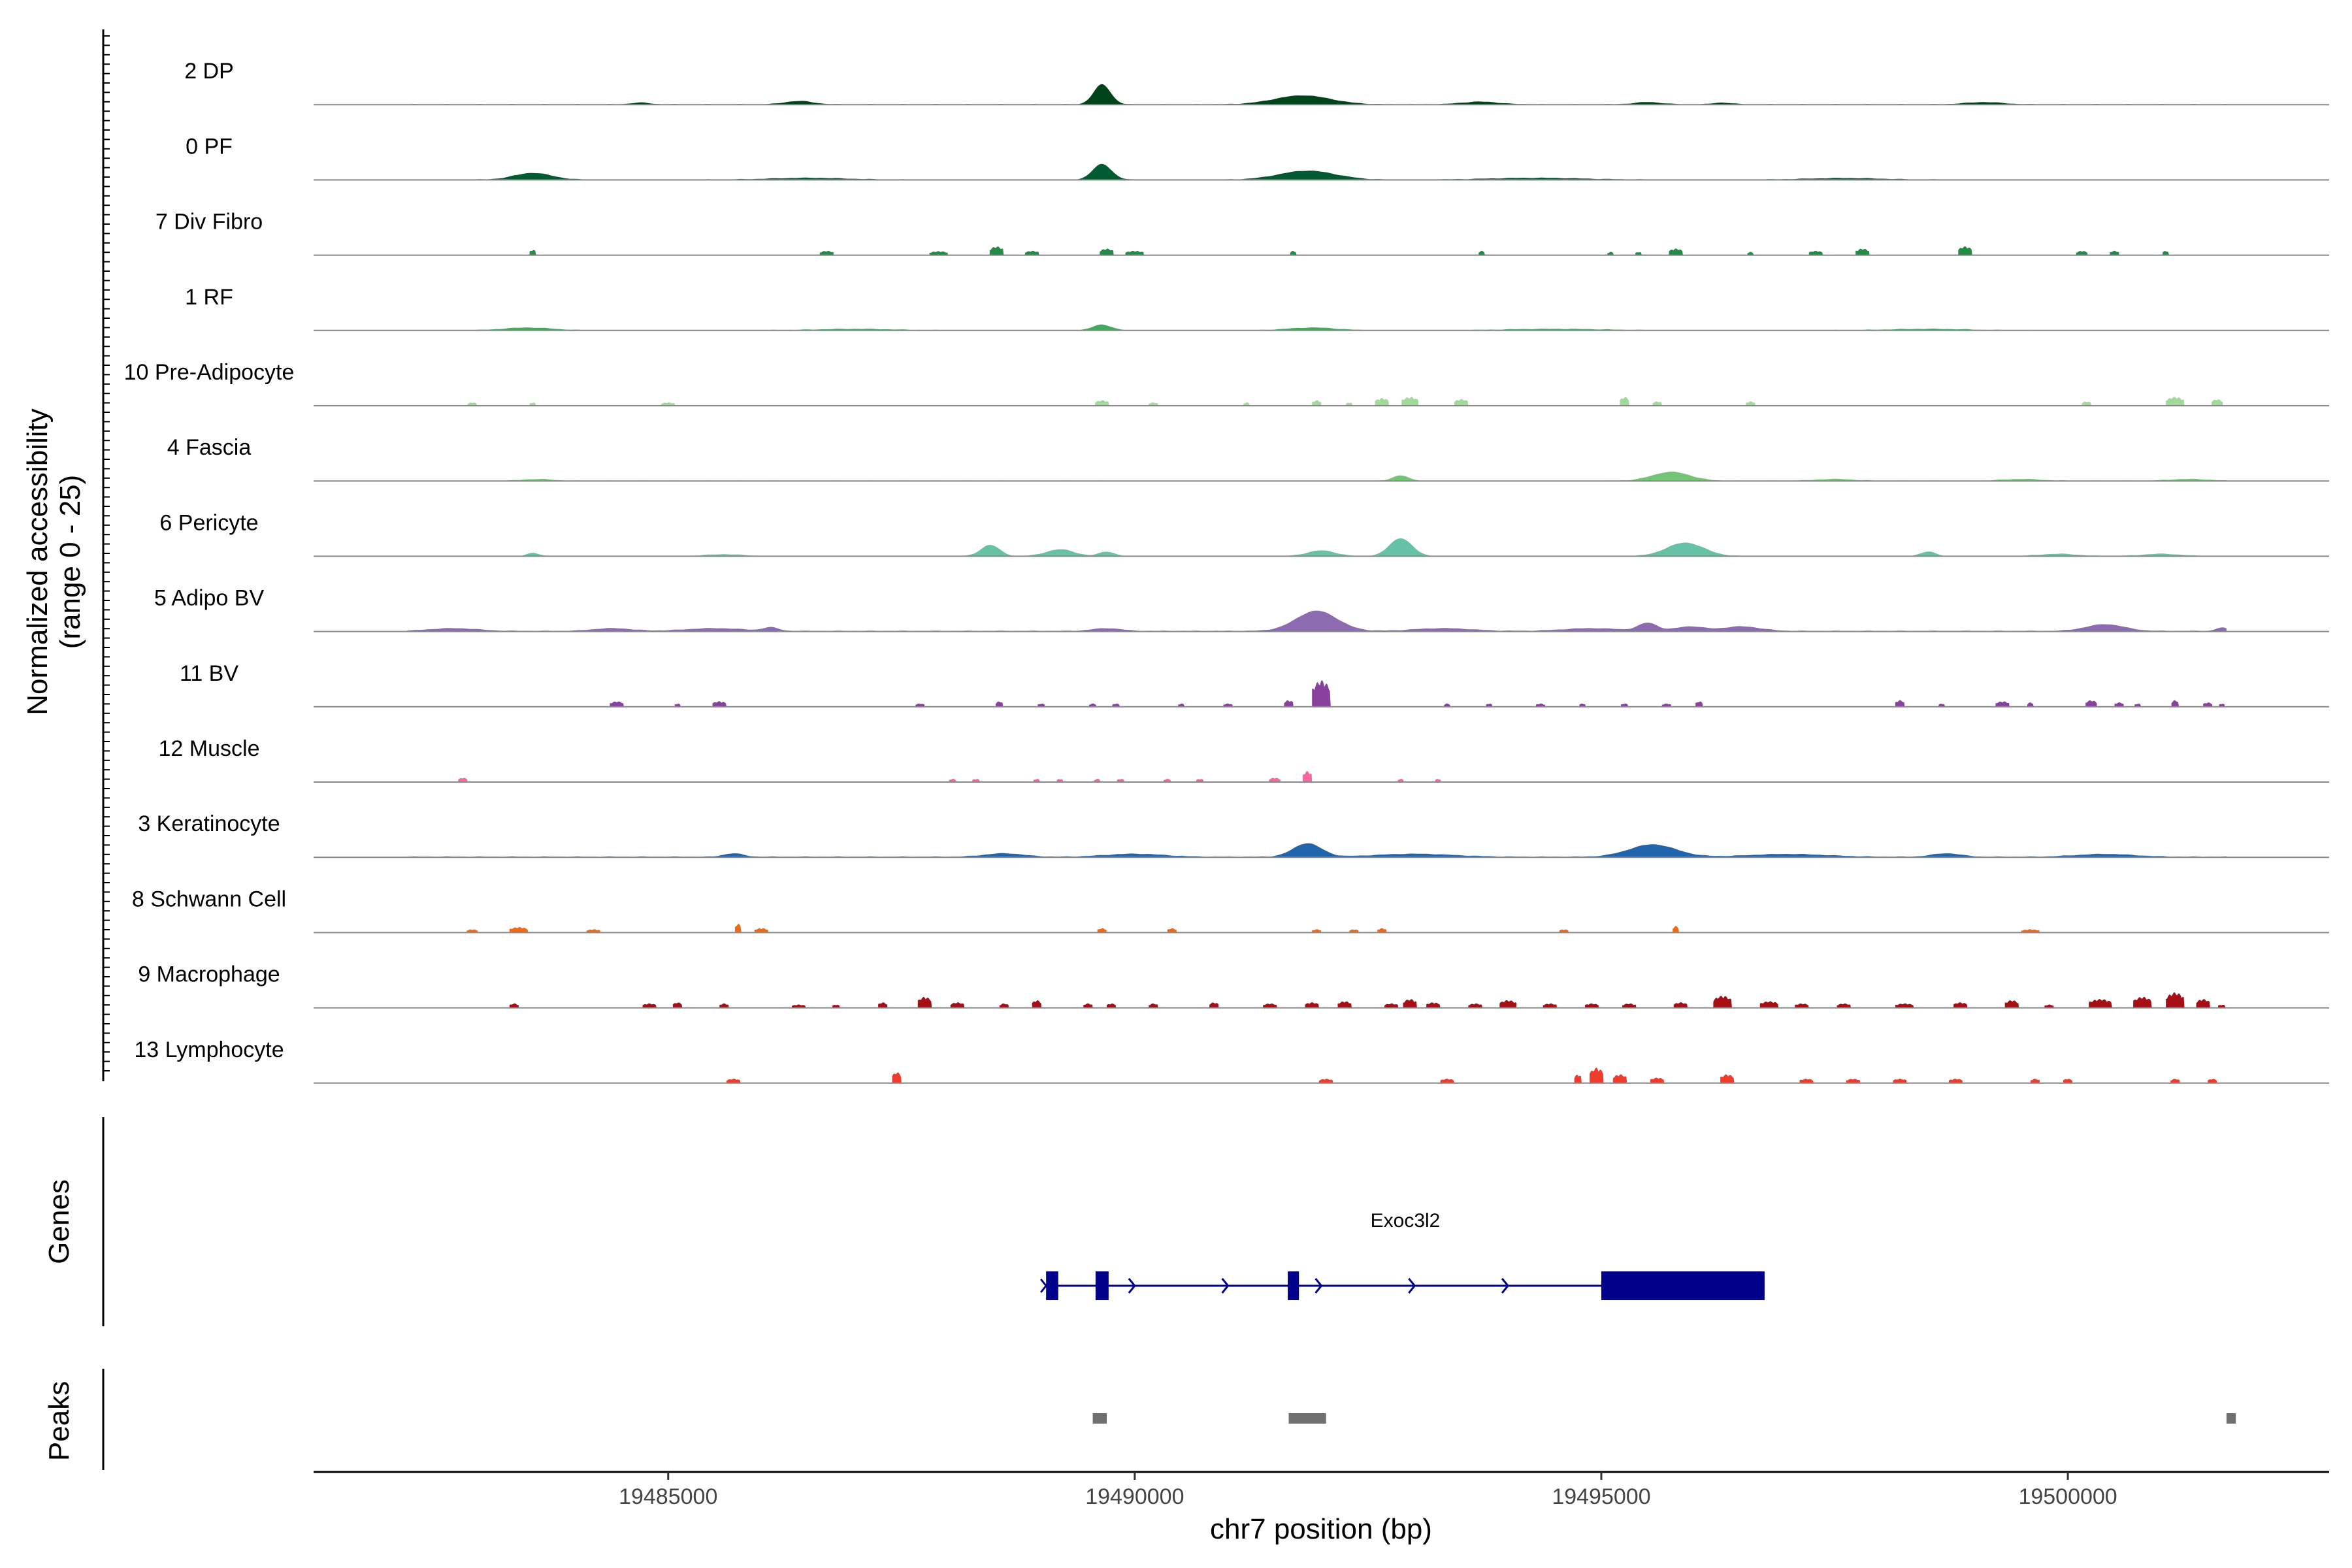  I want to click on genes-panel-title: Genes, so click(59, 1221).